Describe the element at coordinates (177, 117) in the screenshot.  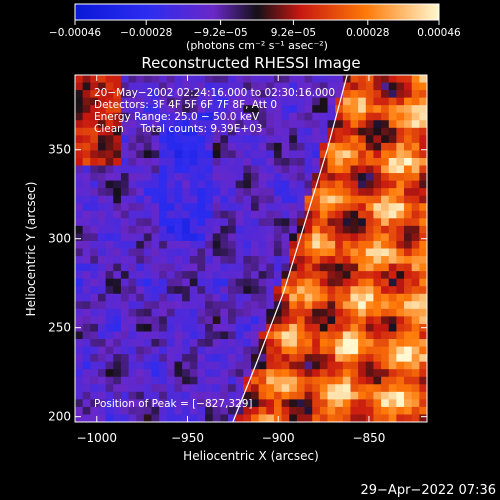
I see `annotation-energy-range: Energy Range: 25.0 − 50.0 keV` at that location.